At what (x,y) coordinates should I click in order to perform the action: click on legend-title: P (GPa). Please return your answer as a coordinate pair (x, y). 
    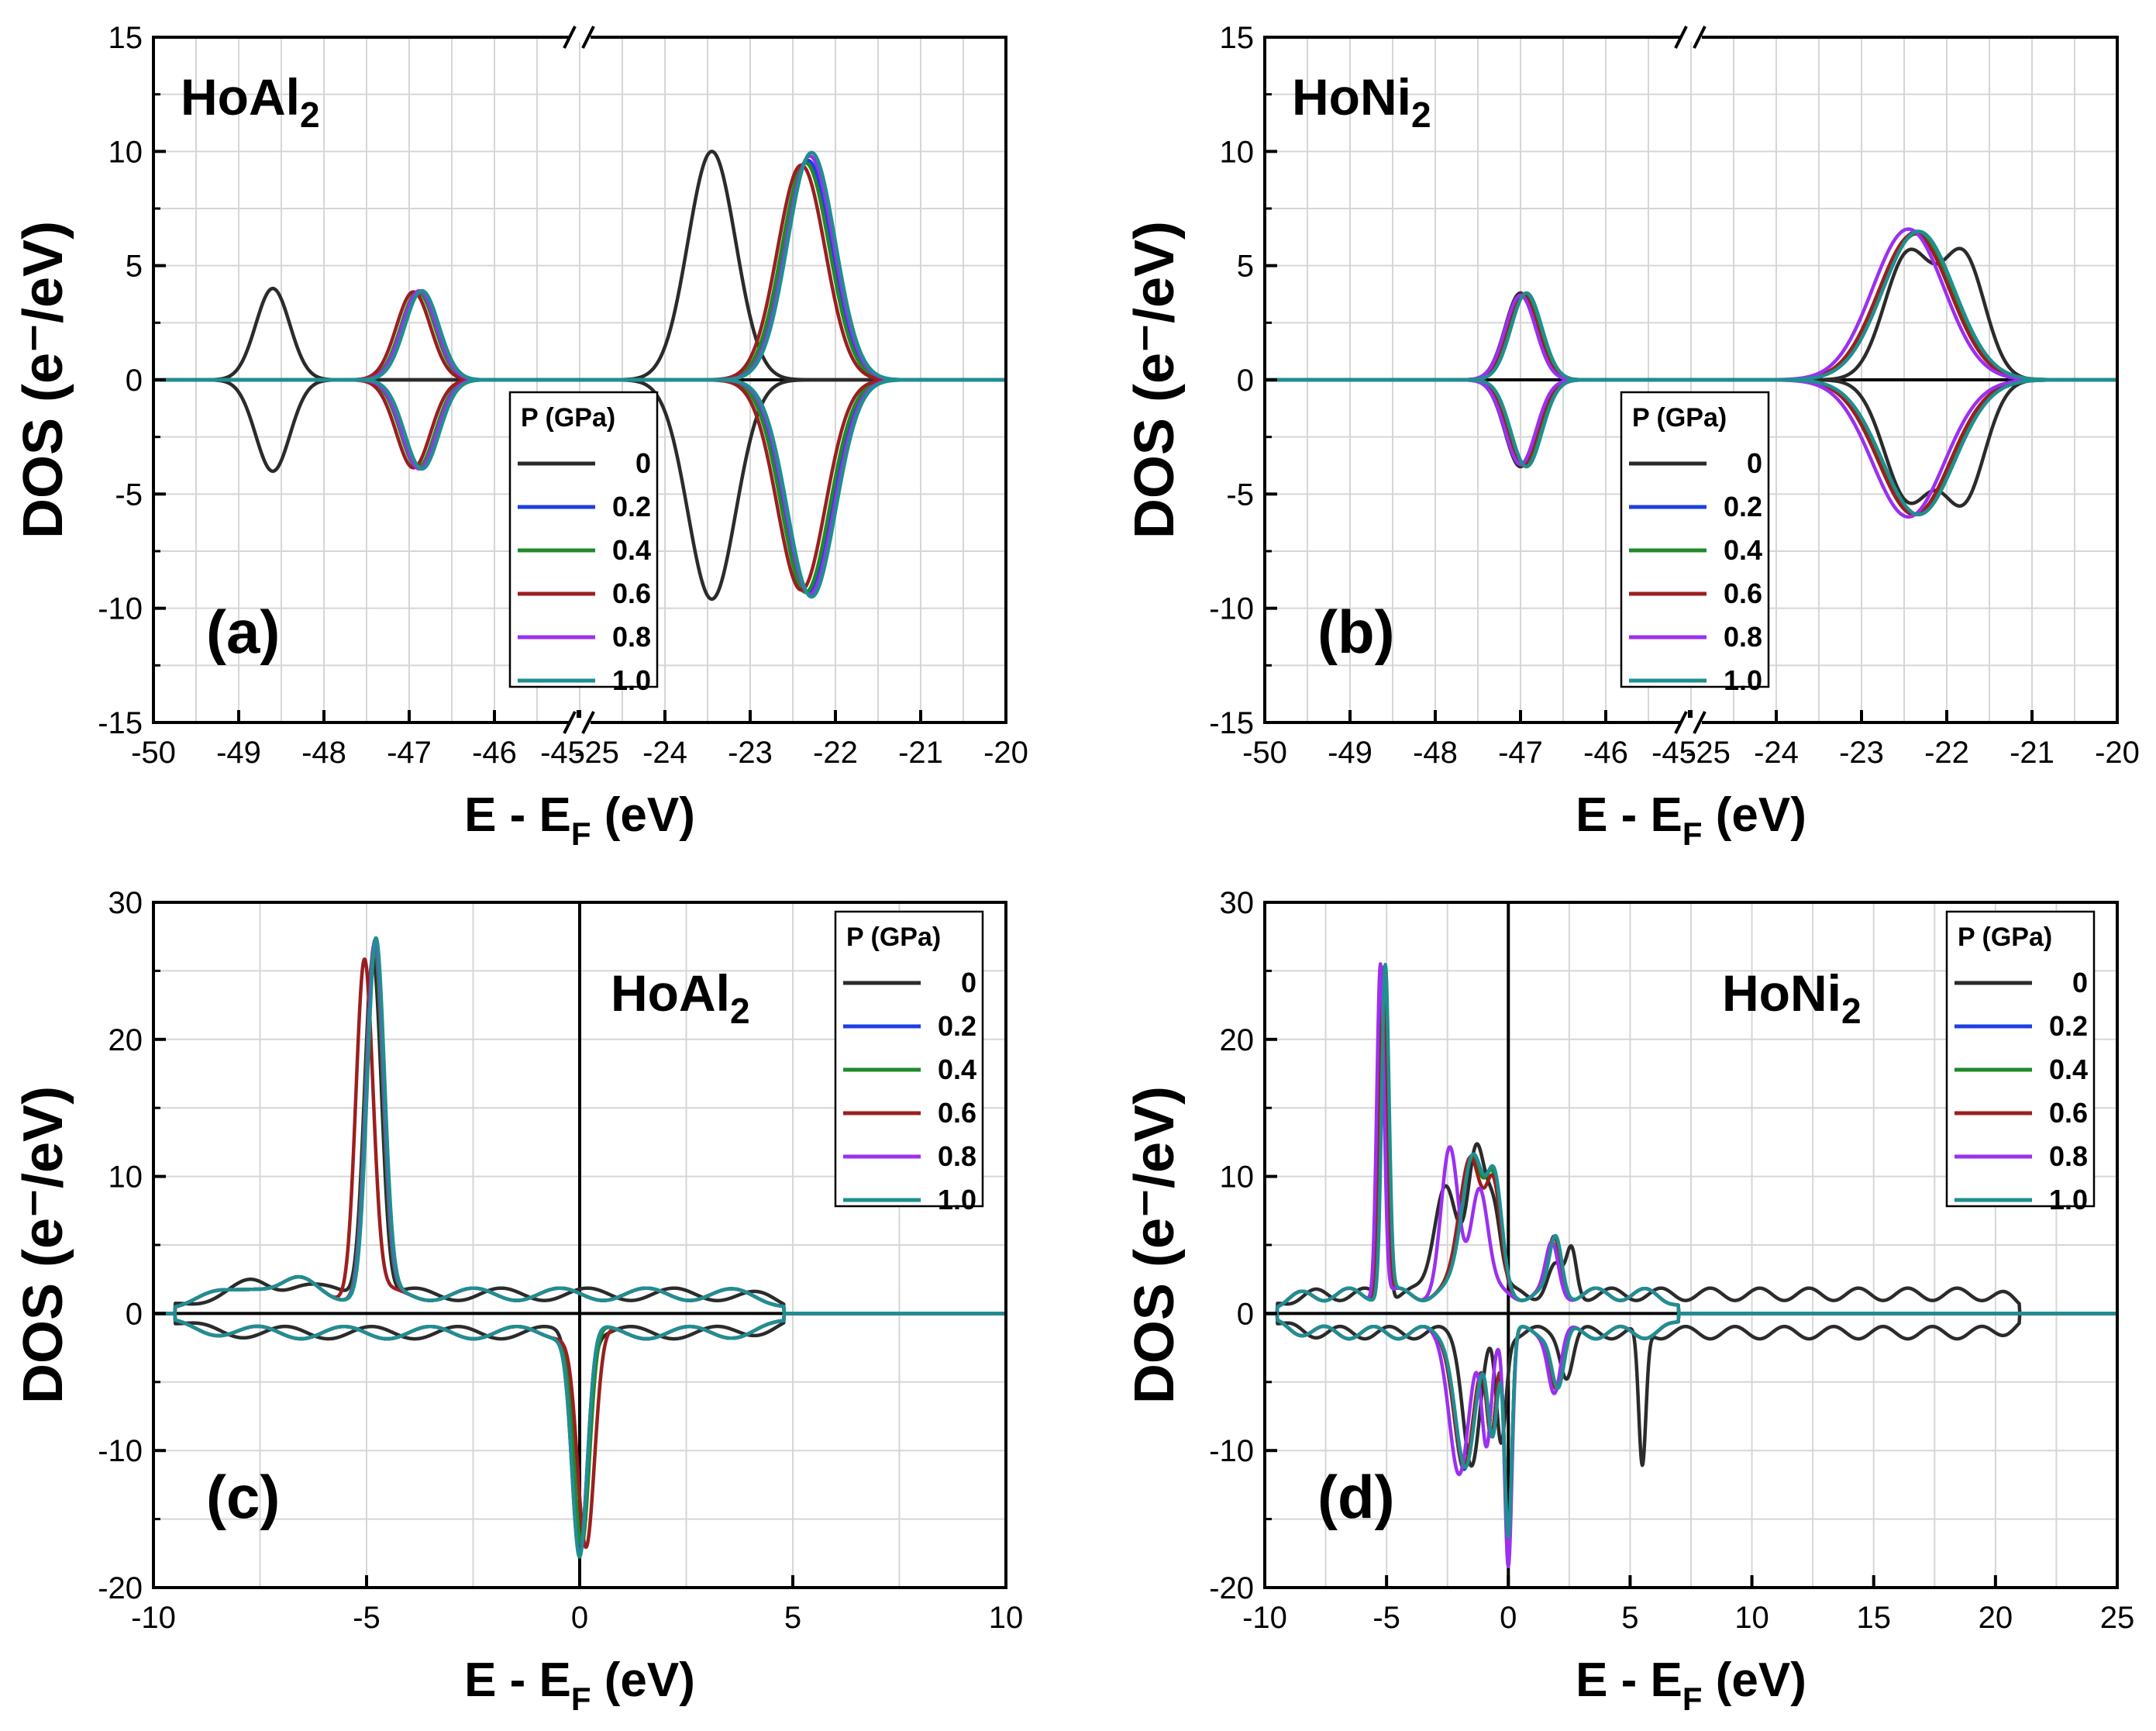
    Looking at the image, I should click on (893, 937).